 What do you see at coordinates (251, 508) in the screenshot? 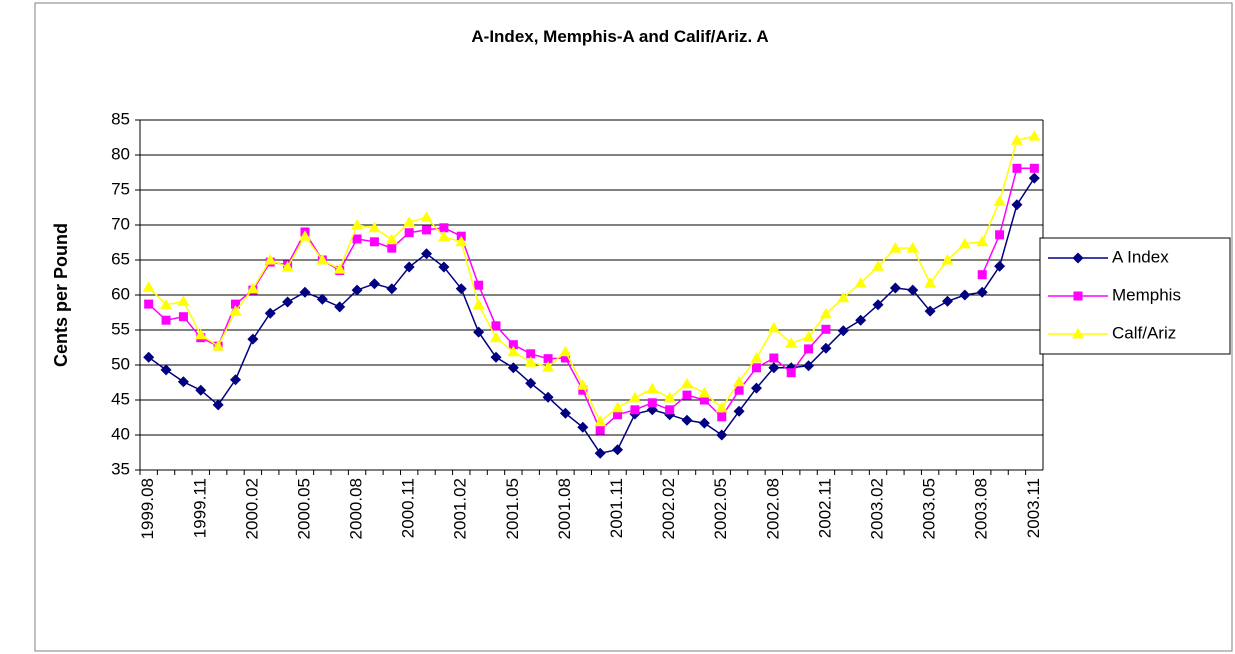
I see `x-tick-label: 2000.02` at bounding box center [251, 508].